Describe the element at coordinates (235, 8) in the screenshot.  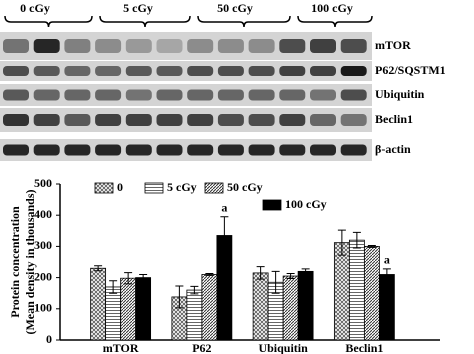
I see `lane-label: 50 cGy` at that location.